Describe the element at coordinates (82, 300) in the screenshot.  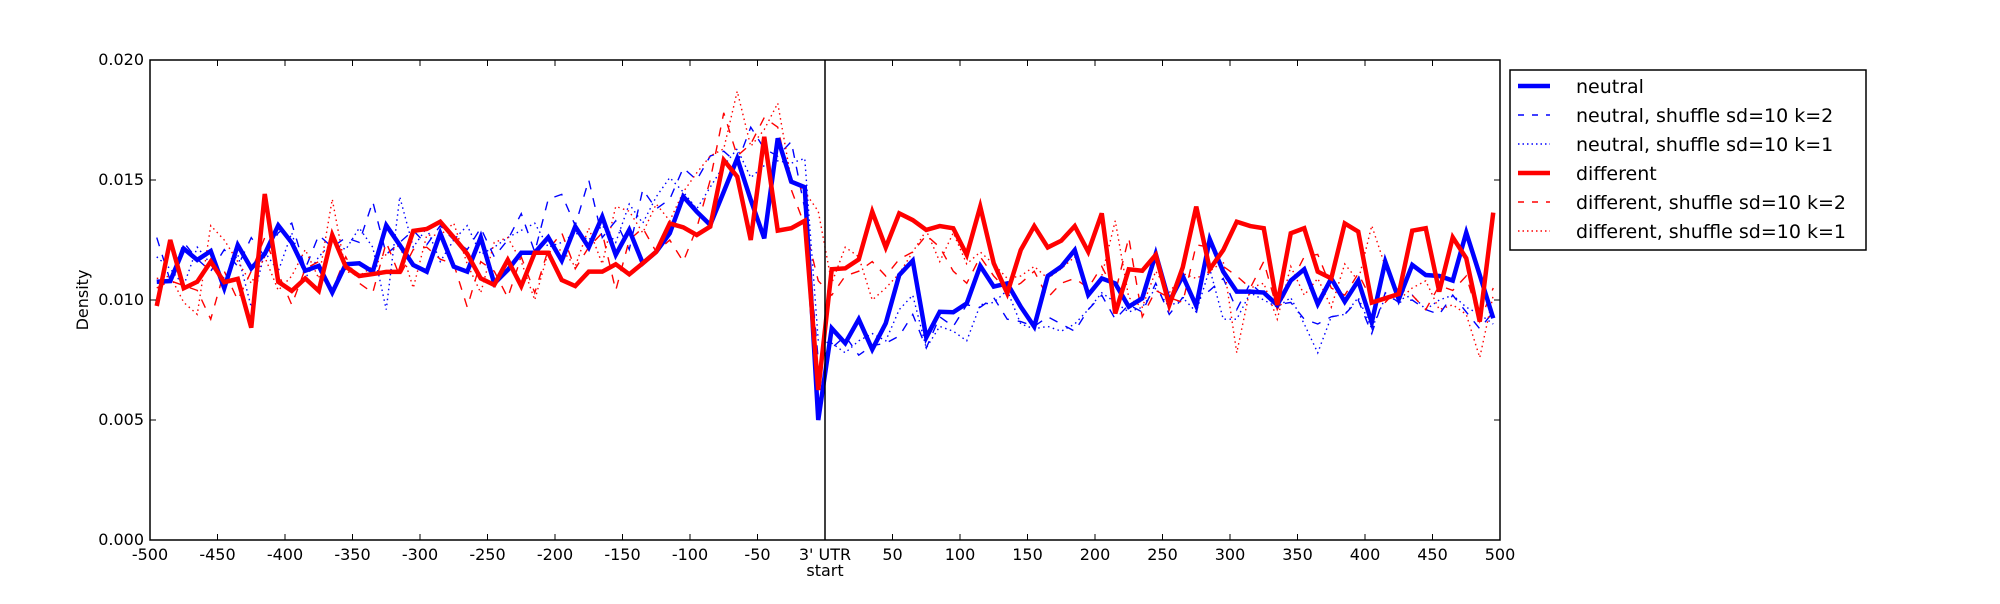
I see `y-axis-label: Density` at that location.